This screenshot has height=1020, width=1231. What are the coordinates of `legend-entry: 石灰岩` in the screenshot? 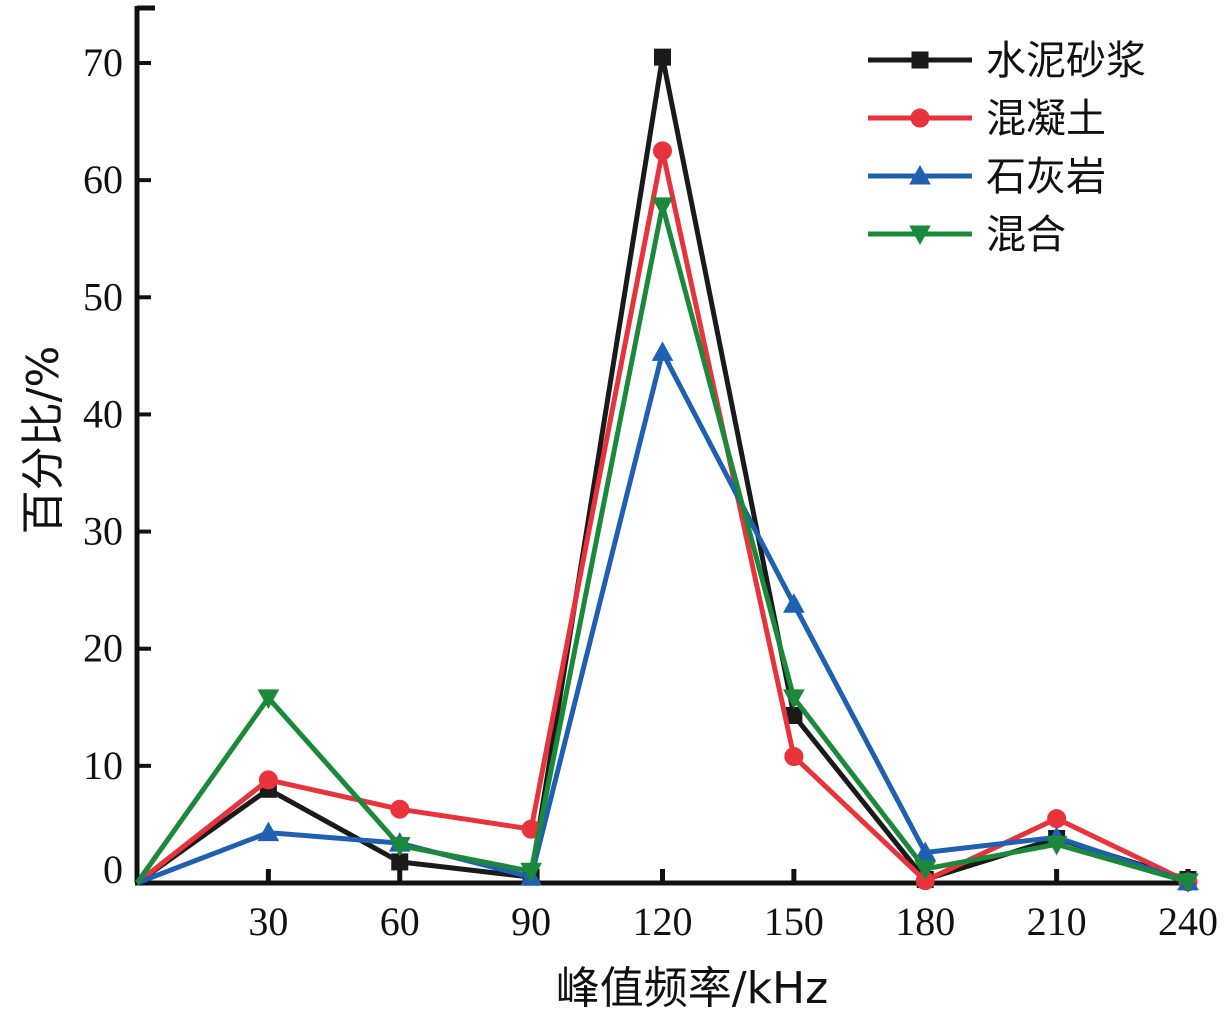 It's located at (987, 177).